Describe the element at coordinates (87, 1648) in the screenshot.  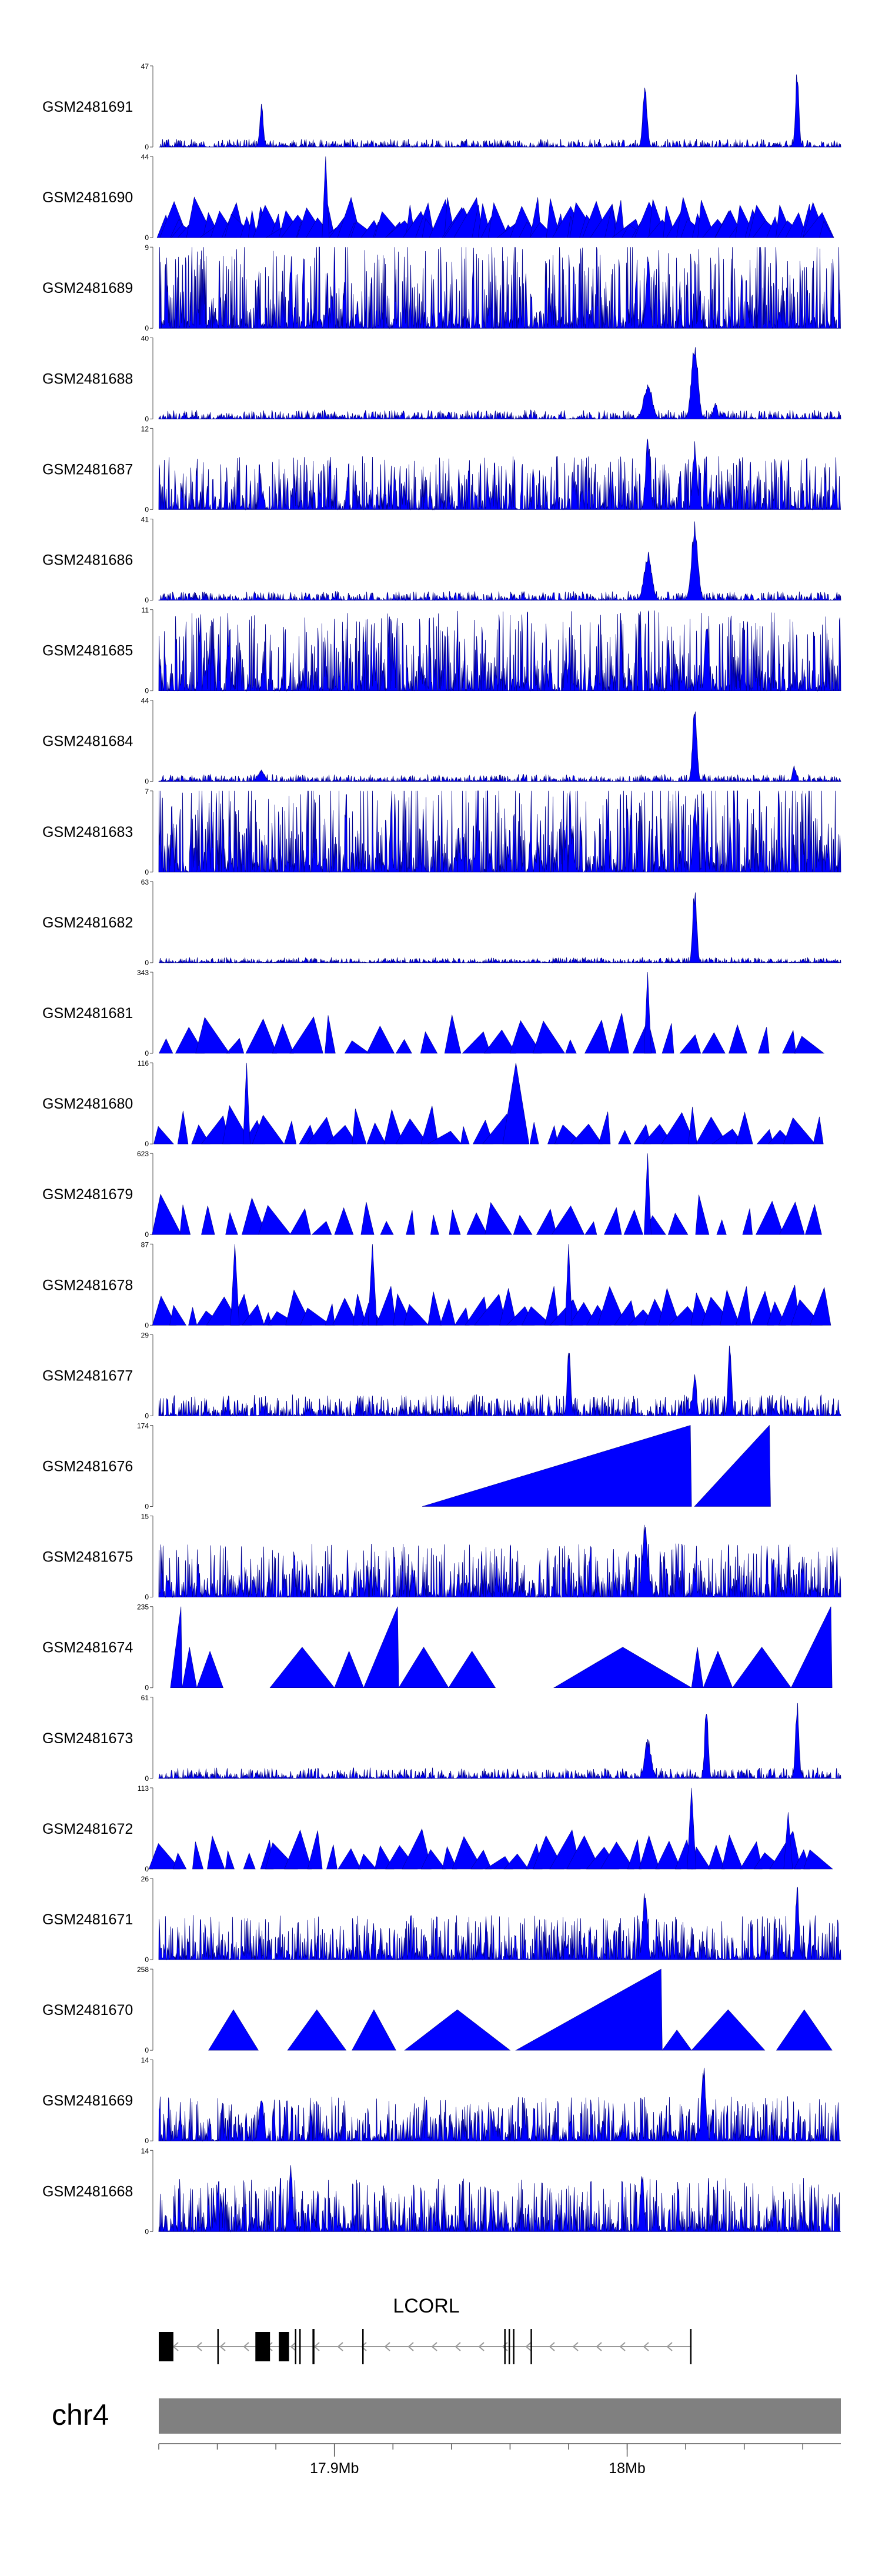
I see `track-label: GSM2481674` at that location.